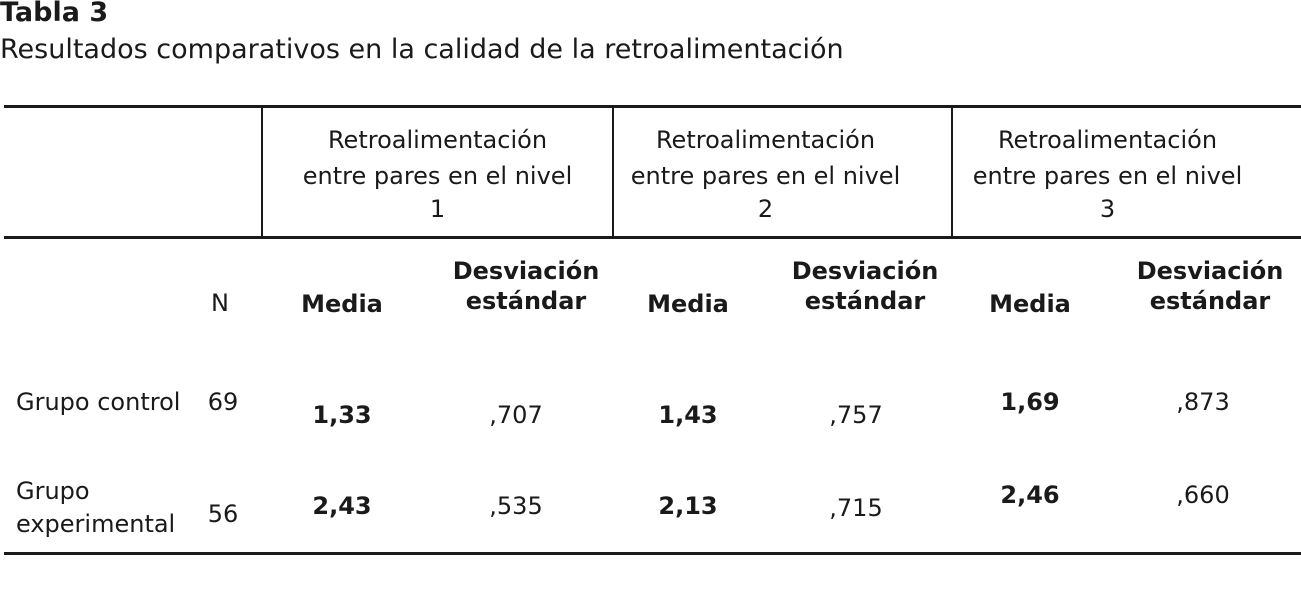 The height and width of the screenshot is (589, 1301). Describe the element at coordinates (765, 209) in the screenshot. I see `group-header-level-number: 2` at that location.